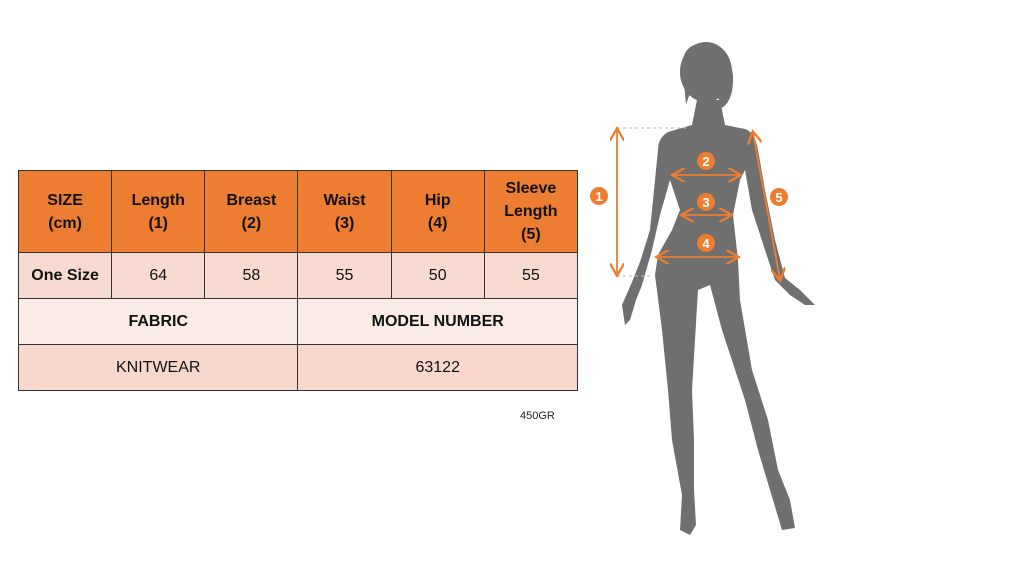 The width and height of the screenshot is (1024, 575). Describe the element at coordinates (65, 275) in the screenshot. I see `size-cell: One Size` at that location.